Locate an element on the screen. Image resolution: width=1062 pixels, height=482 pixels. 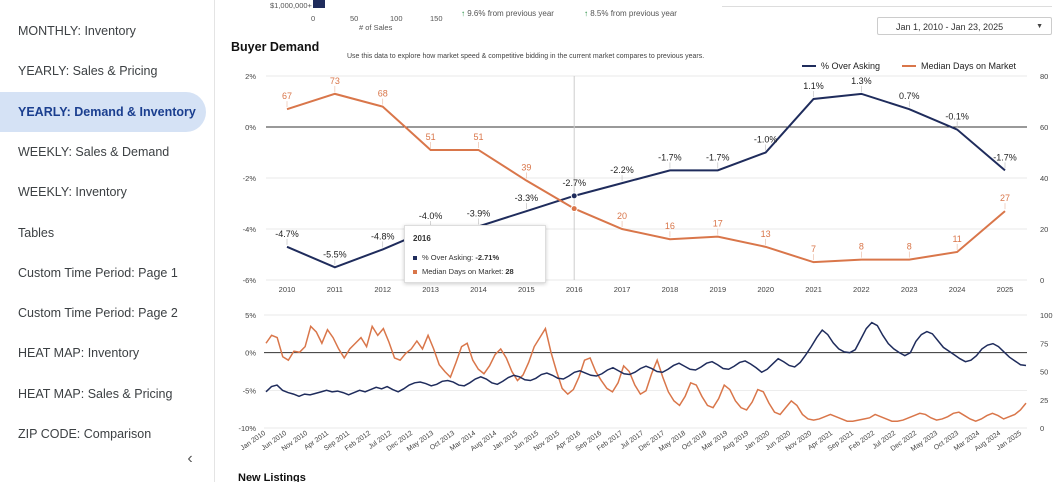
x-axis-tick: 2014 is located at coordinates (478, 289).